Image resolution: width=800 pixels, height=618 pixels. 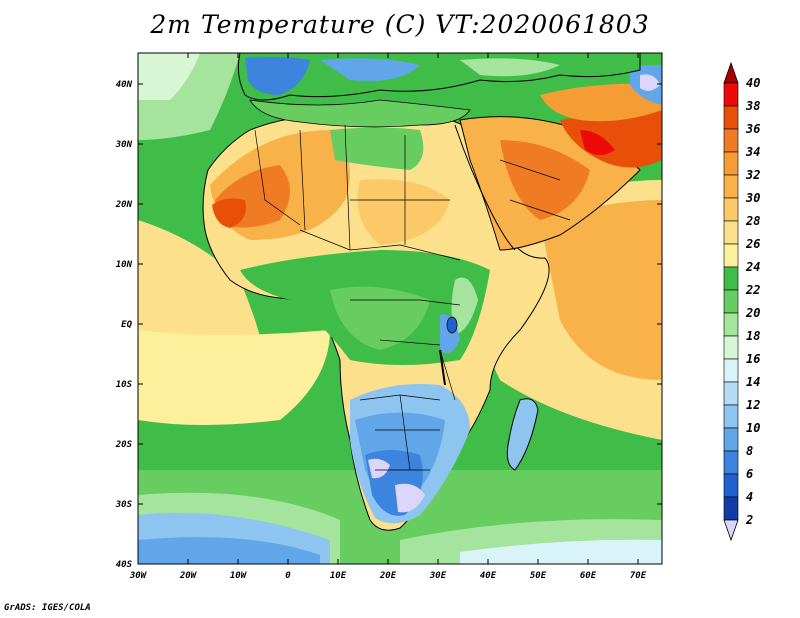 What do you see at coordinates (488, 576) in the screenshot?
I see `lon-tick-label: 40E` at bounding box center [488, 576].